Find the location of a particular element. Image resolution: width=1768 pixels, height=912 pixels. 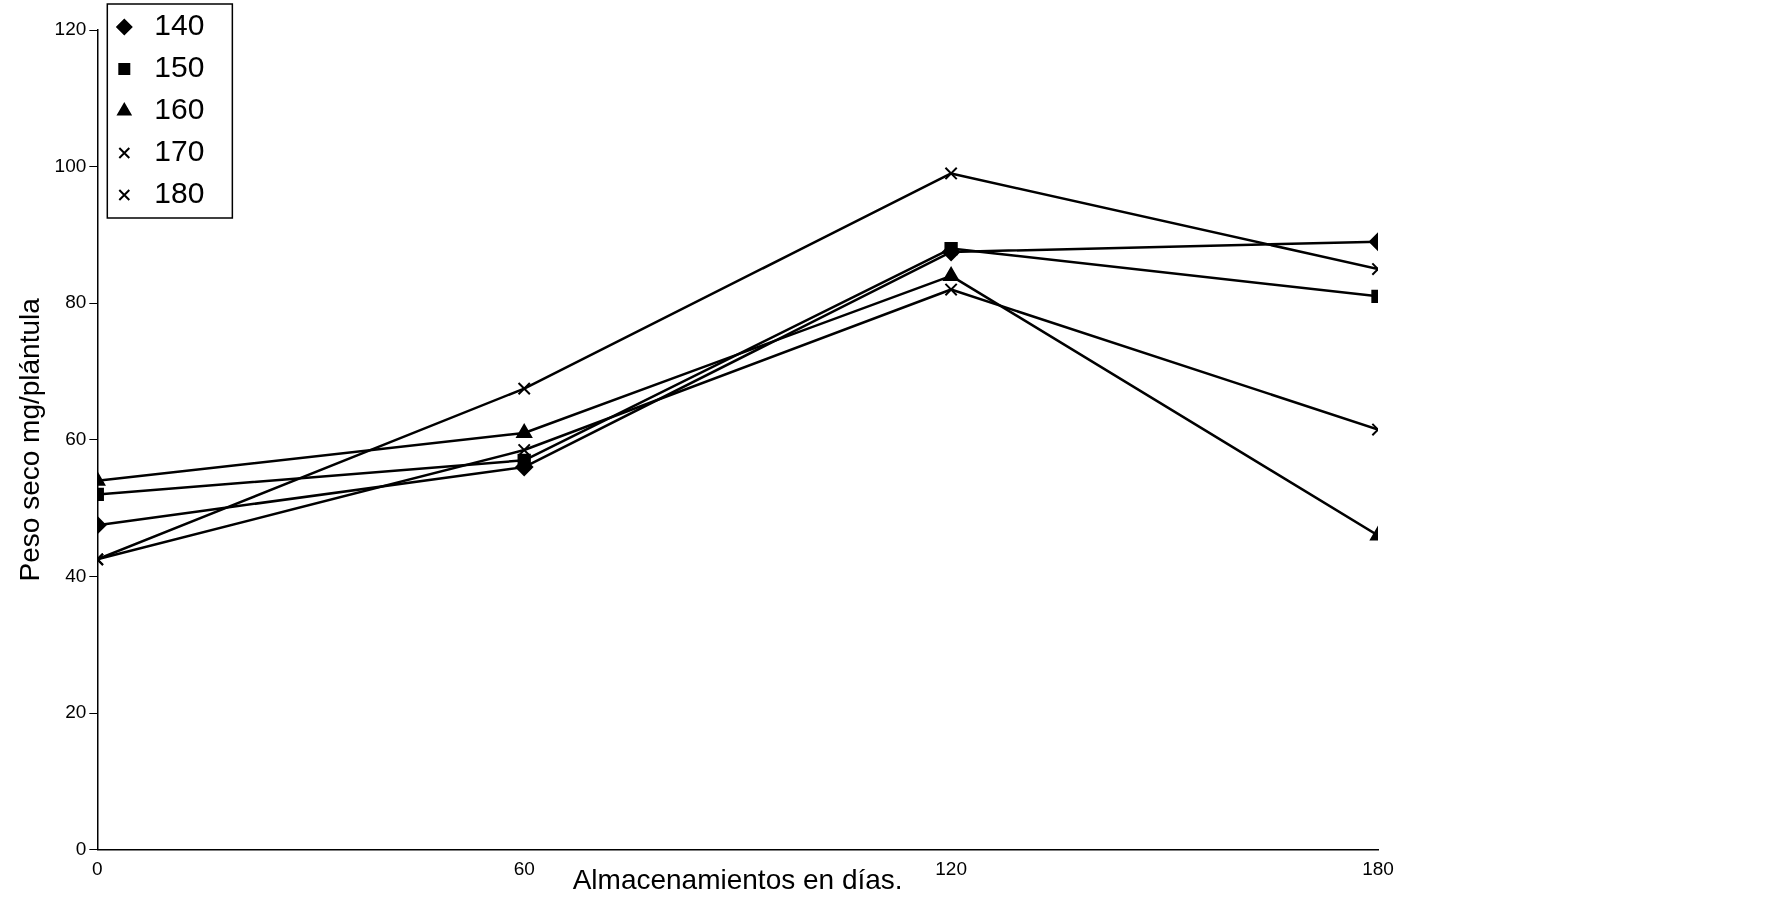

y-tick-label: 0 is located at coordinates (81, 848).